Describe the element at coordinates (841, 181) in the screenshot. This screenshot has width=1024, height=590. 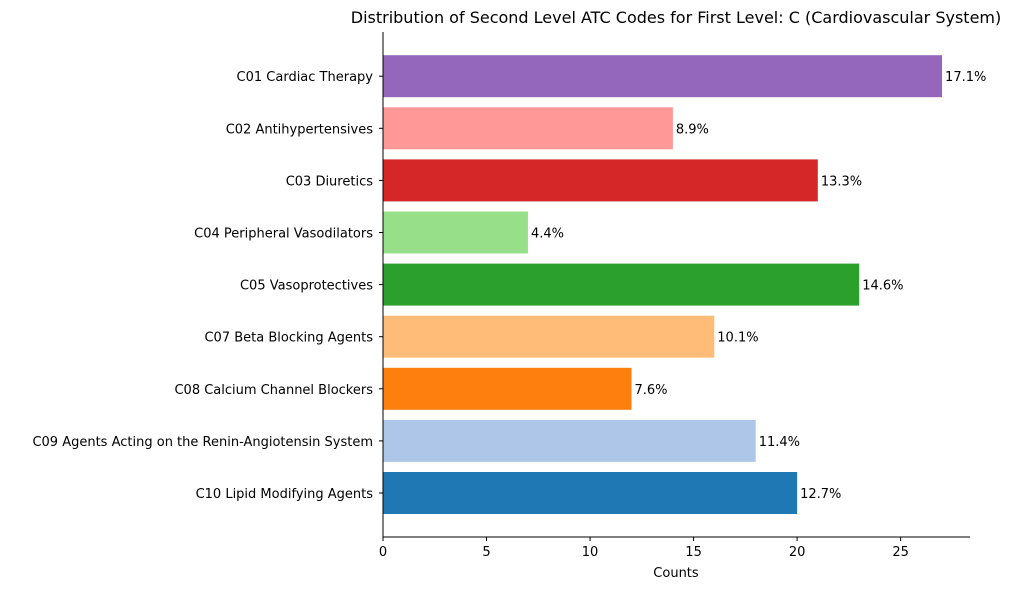
I see `data-label: 13.3%` at that location.